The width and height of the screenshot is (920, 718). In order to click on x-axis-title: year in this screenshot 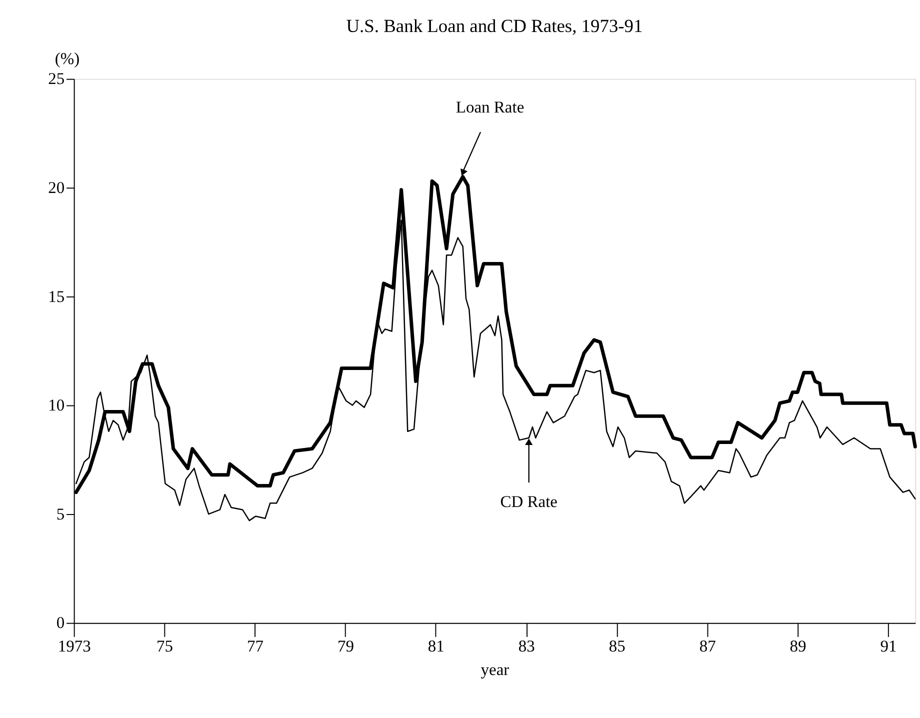, I will do `click(495, 669)`.